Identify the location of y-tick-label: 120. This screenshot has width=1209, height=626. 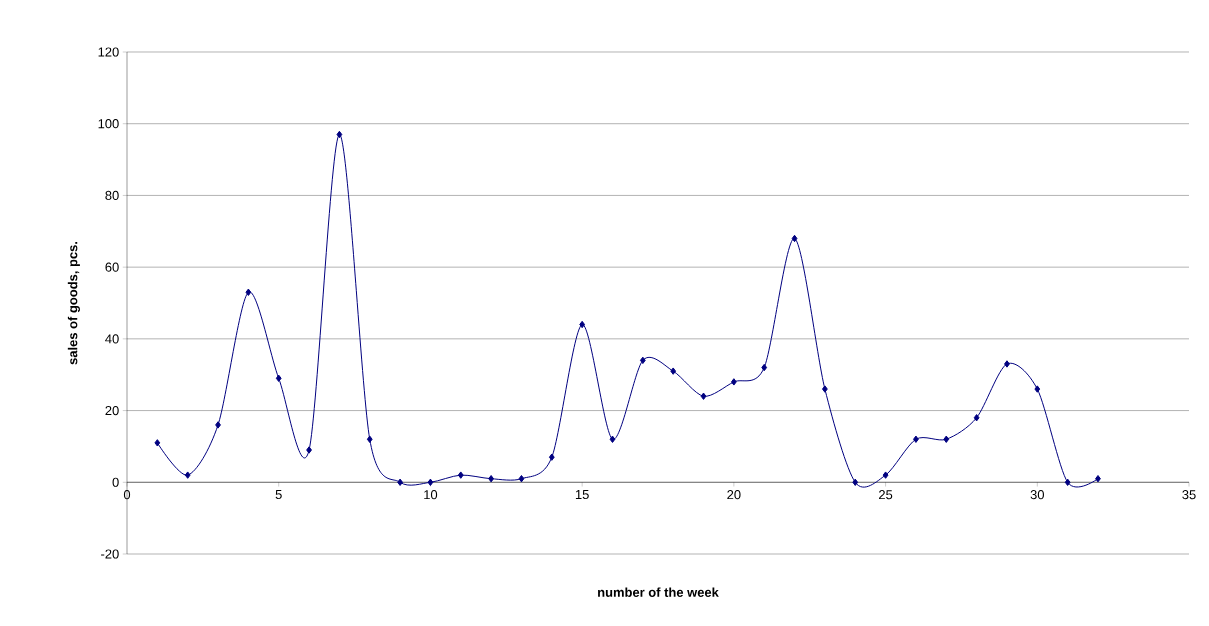
(108, 52).